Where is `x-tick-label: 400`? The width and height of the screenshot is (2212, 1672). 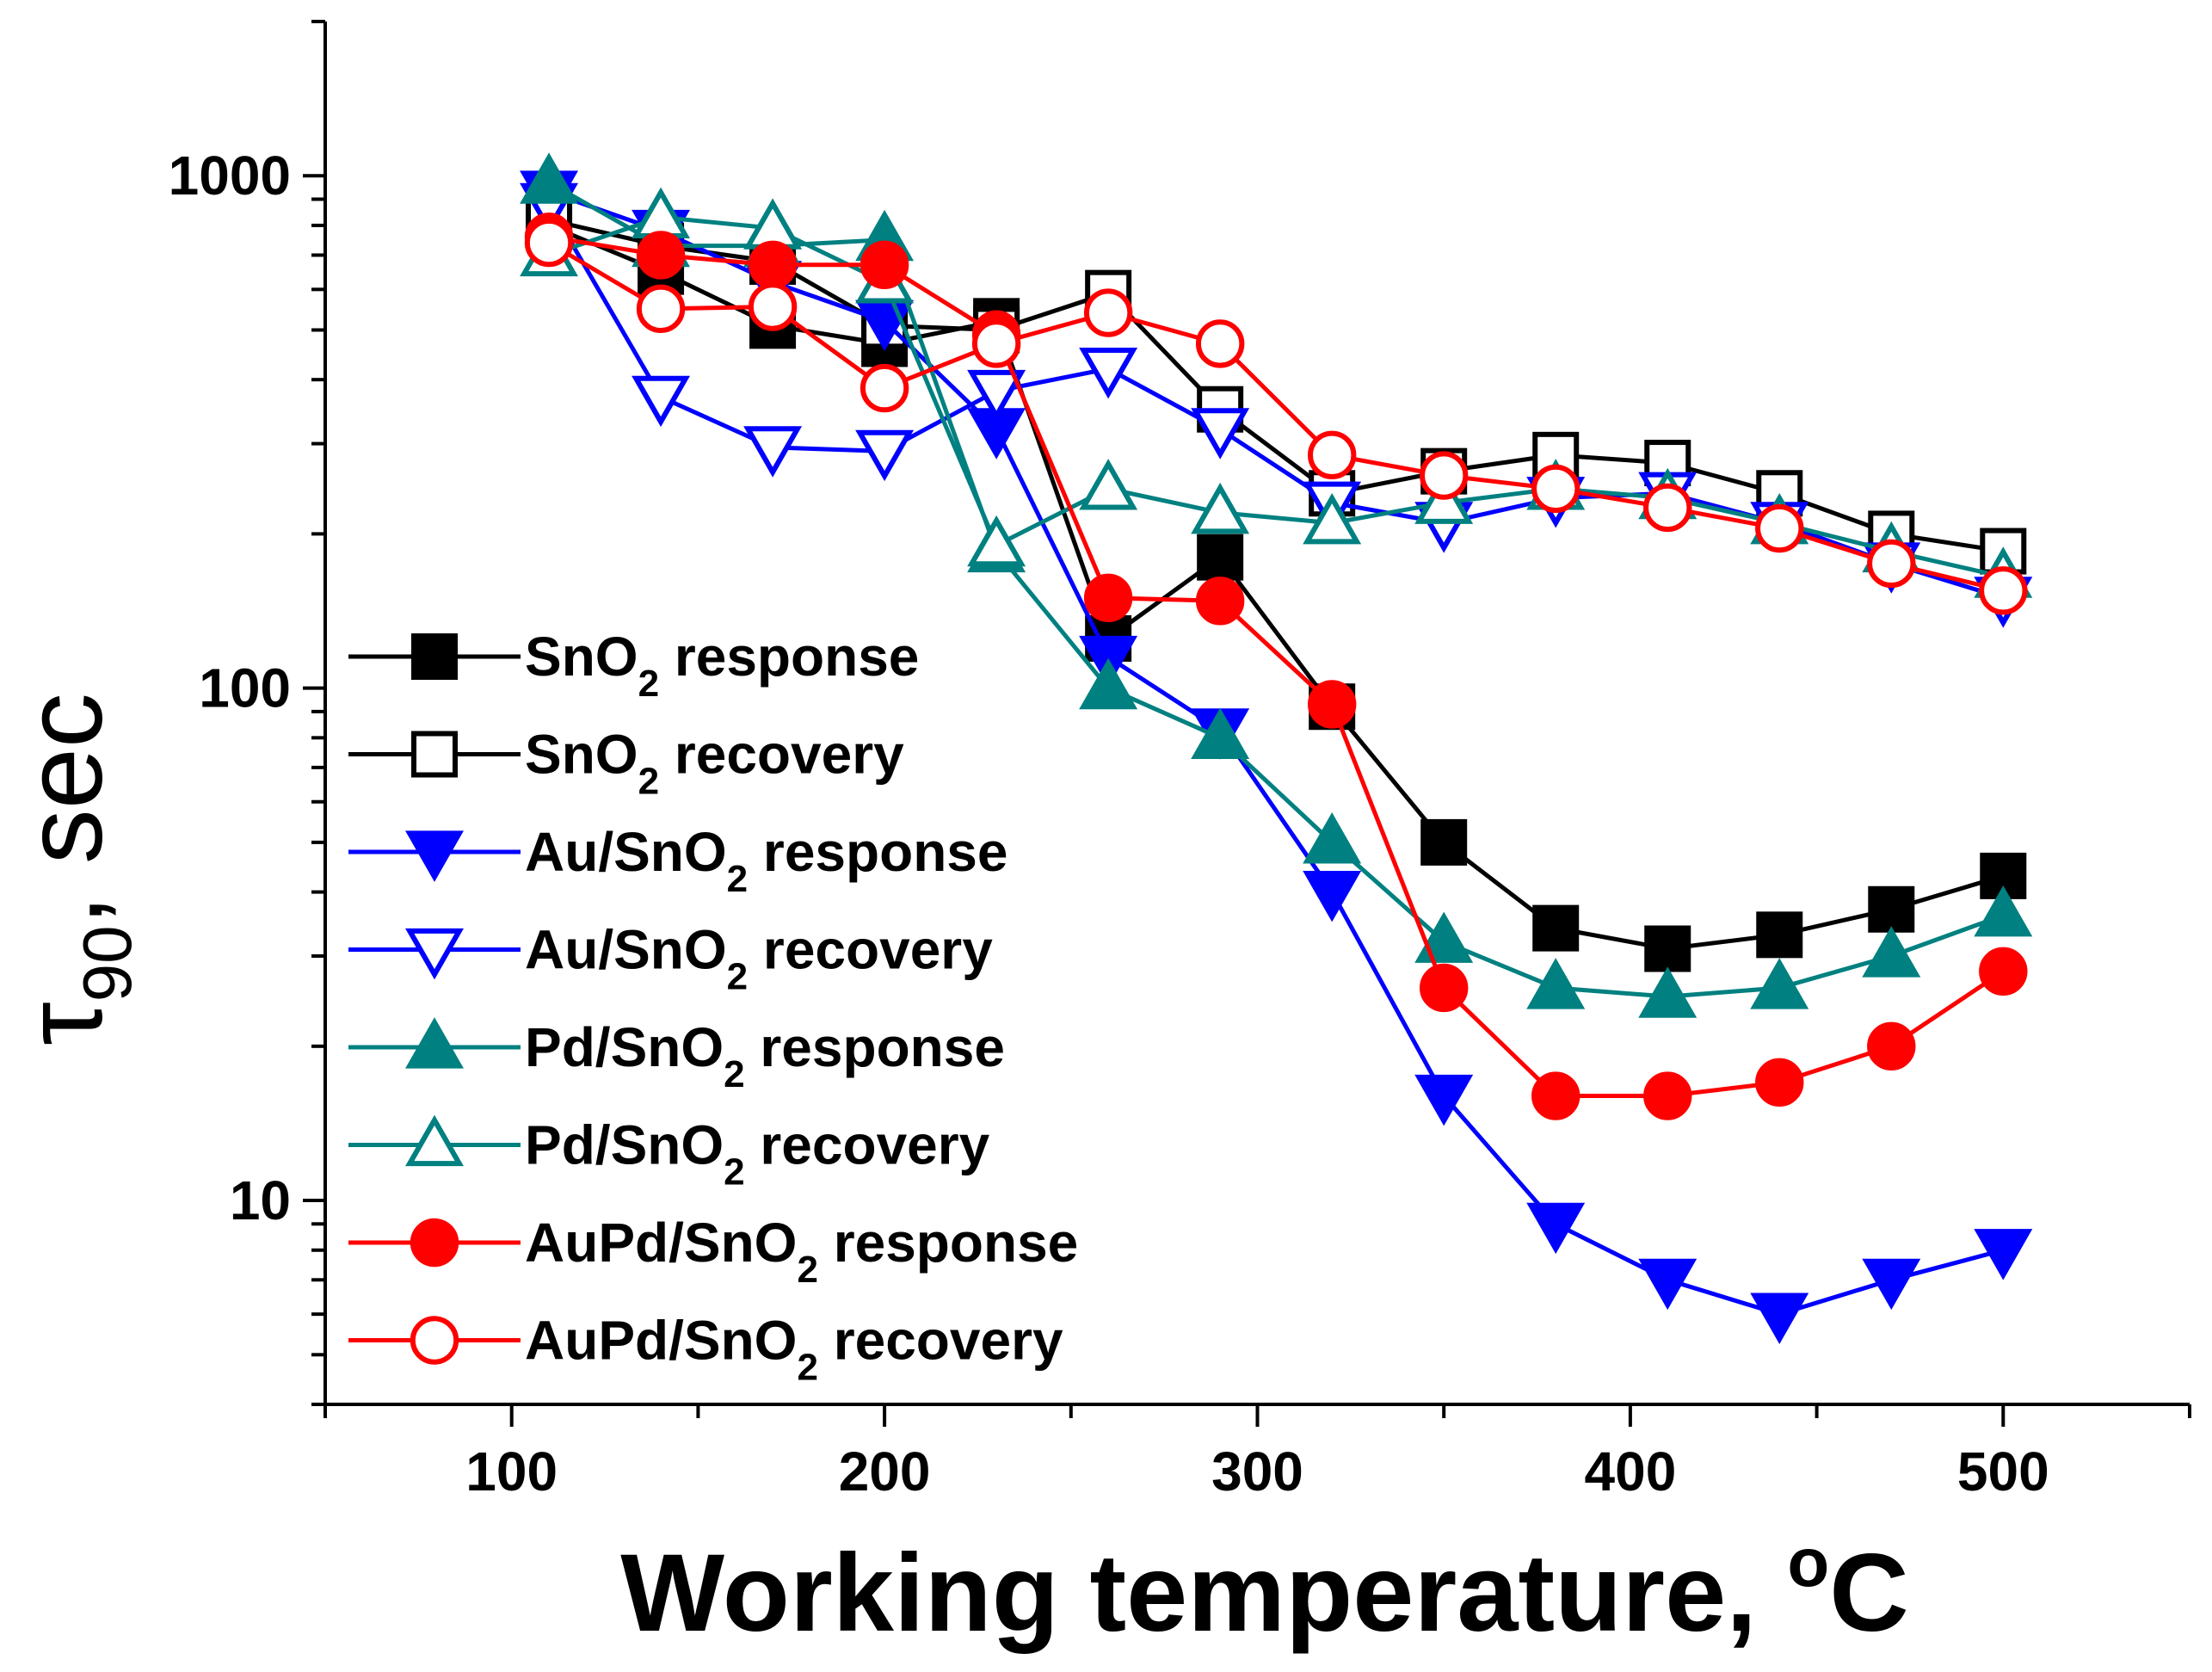 x-tick-label: 400 is located at coordinates (1631, 1471).